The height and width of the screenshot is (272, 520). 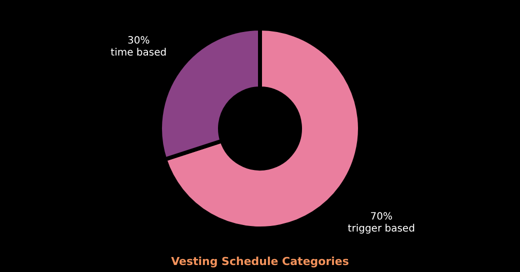 What do you see at coordinates (138, 52) in the screenshot?
I see `slice-label: time based` at bounding box center [138, 52].